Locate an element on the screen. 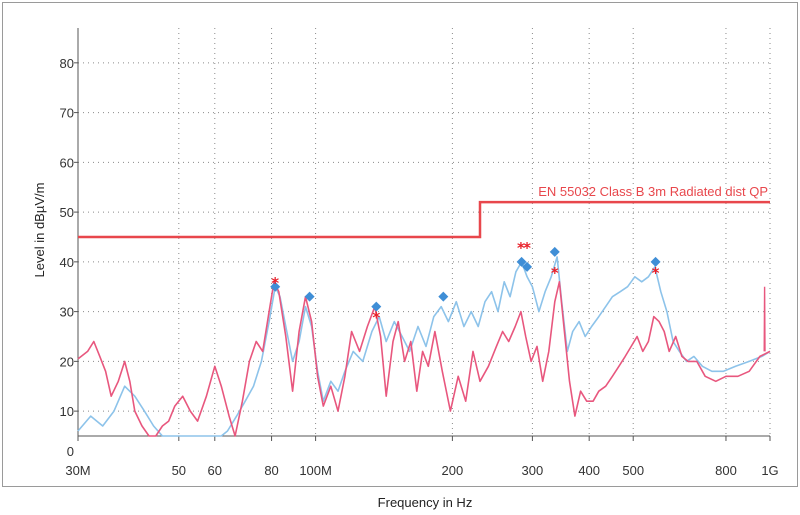 The width and height of the screenshot is (800, 515). x-axis-title: Frequency in Hz is located at coordinates (425, 502).